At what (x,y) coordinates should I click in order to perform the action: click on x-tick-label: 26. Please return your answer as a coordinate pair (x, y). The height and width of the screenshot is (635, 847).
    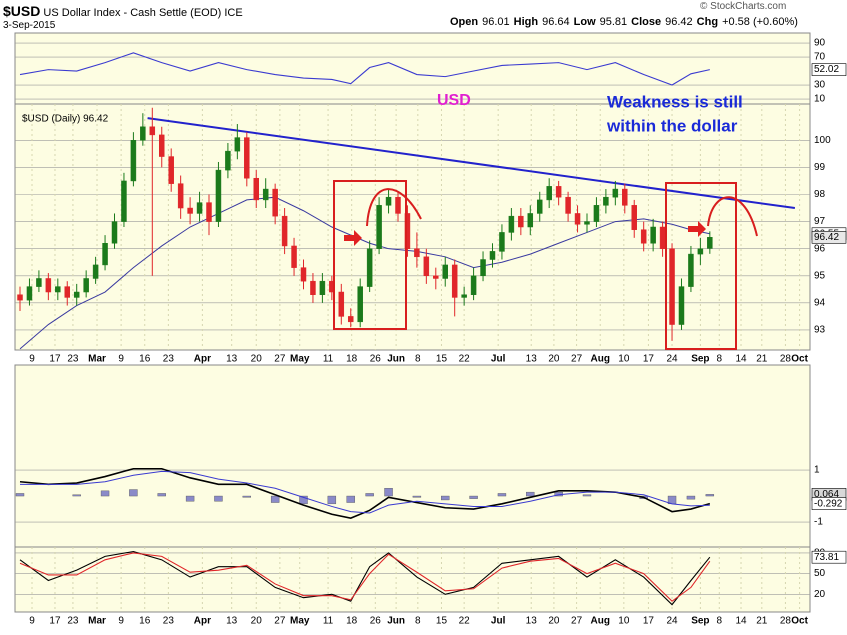
    Looking at the image, I should click on (376, 359).